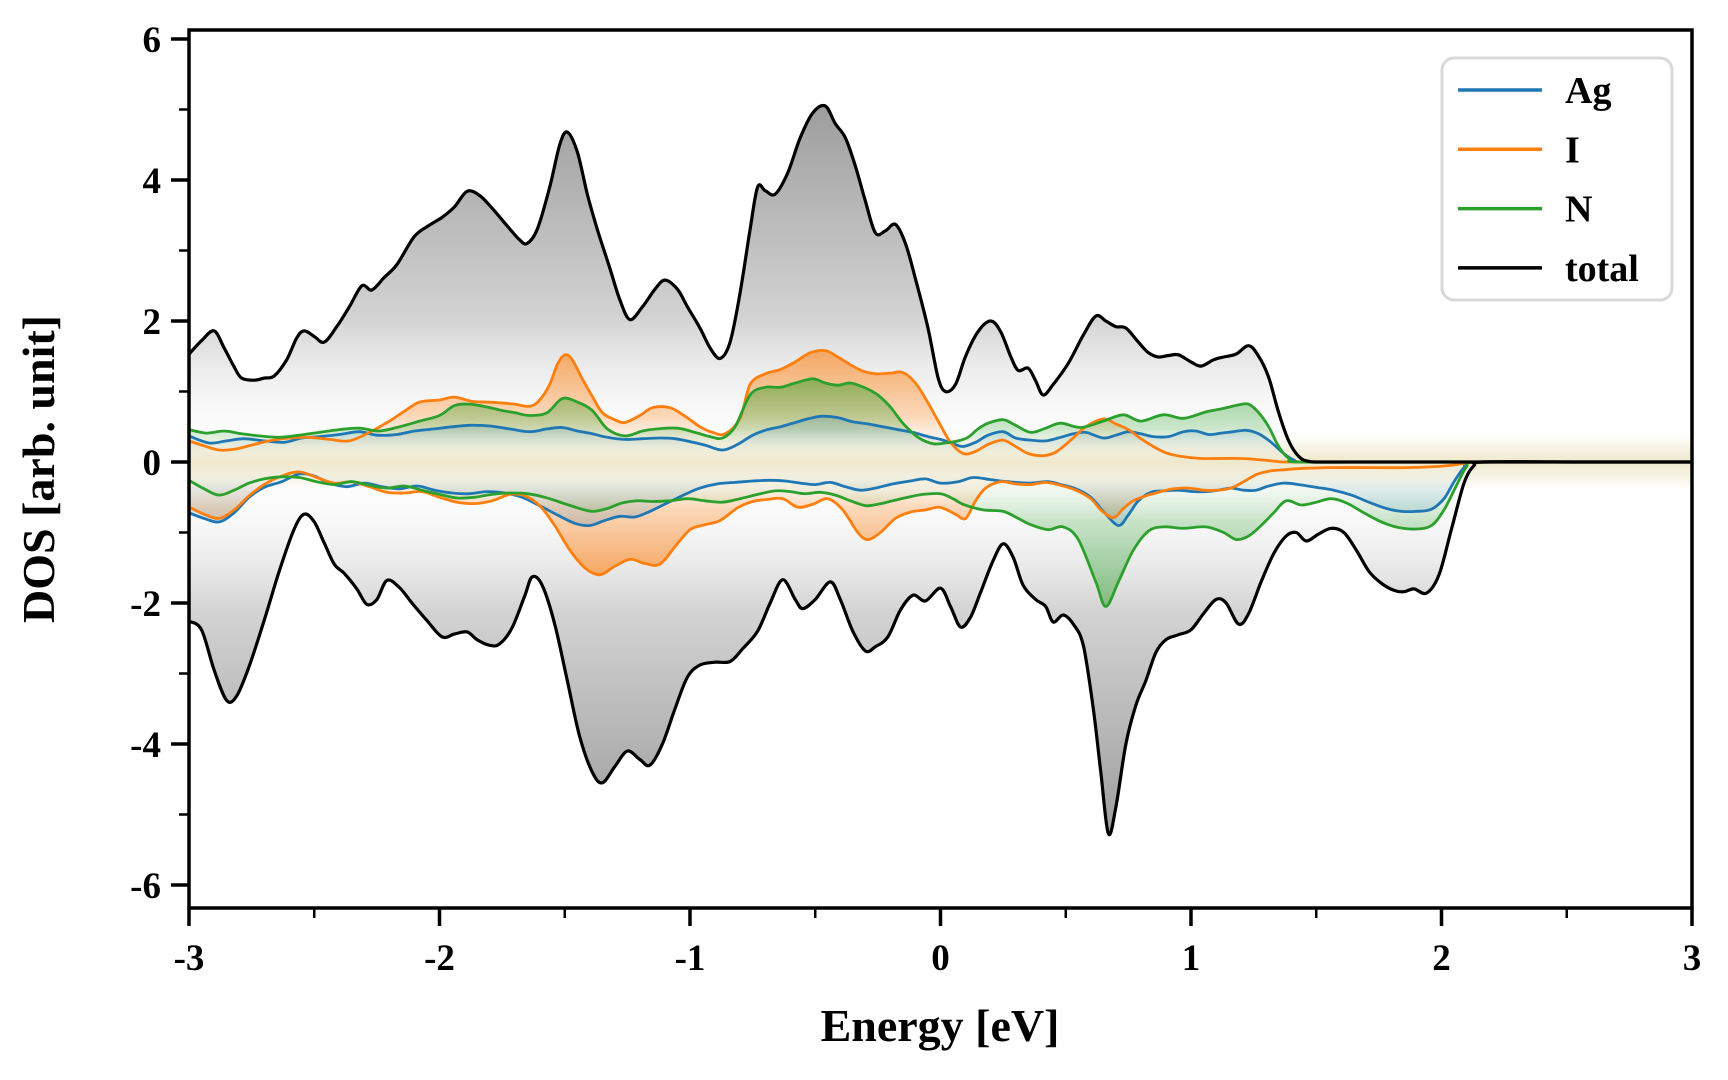 This screenshot has height=1080, width=1728. I want to click on y-tick-label: 2, so click(152, 322).